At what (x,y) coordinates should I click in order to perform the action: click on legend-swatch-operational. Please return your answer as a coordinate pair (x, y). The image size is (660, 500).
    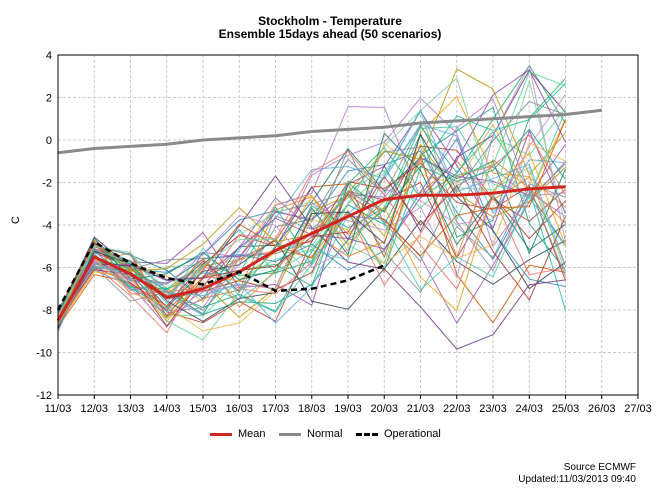
    Looking at the image, I should click on (367, 434).